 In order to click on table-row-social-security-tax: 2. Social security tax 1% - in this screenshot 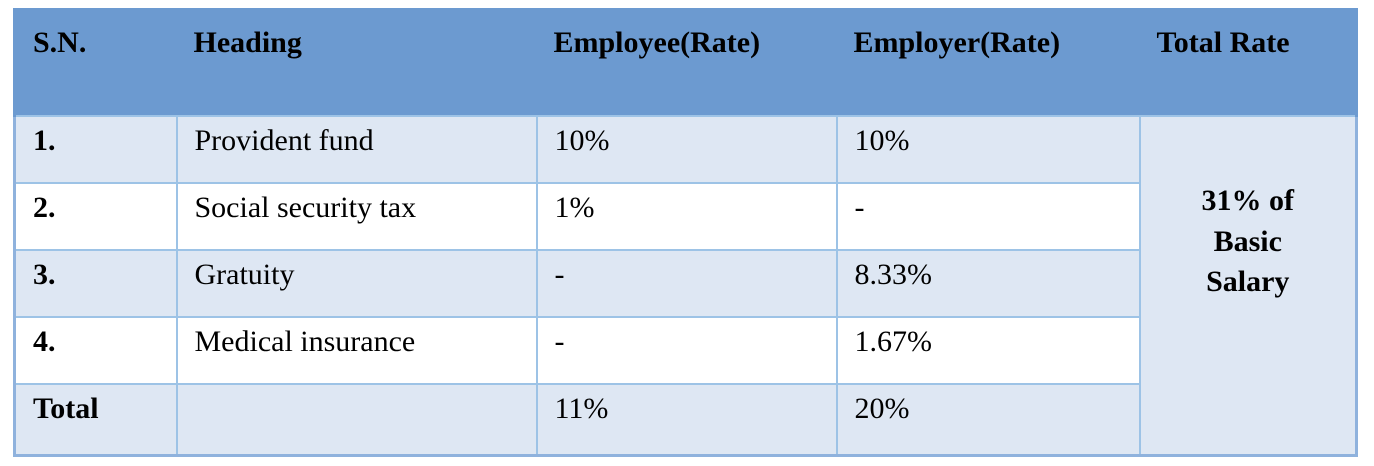, I will do `click(685, 216)`.